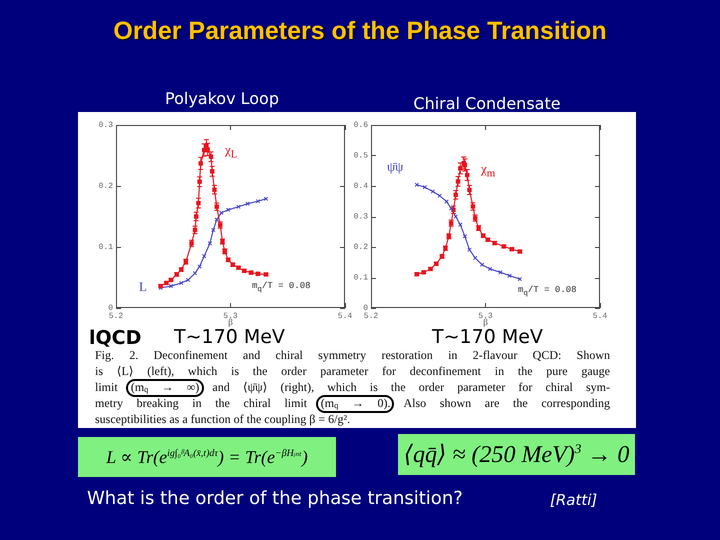 This screenshot has width=720, height=540. I want to click on formula-box: L ∝ Tr(e$^{ig∫₀ᵝA₀(x̄,t)dτ}$) = Tr(e$^{−βHᵢₙₜ}$), so click(207, 457).